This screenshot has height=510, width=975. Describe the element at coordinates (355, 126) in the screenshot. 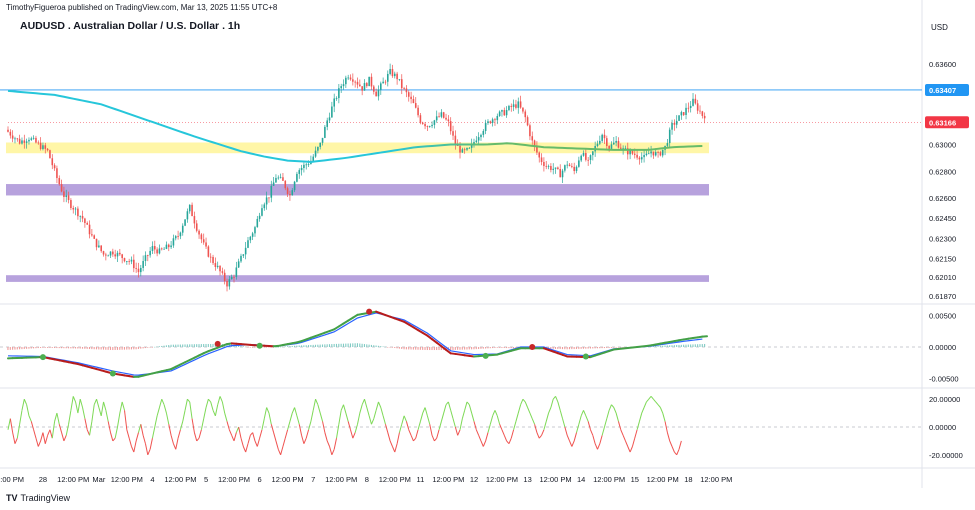

I see `moving-average-line` at that location.